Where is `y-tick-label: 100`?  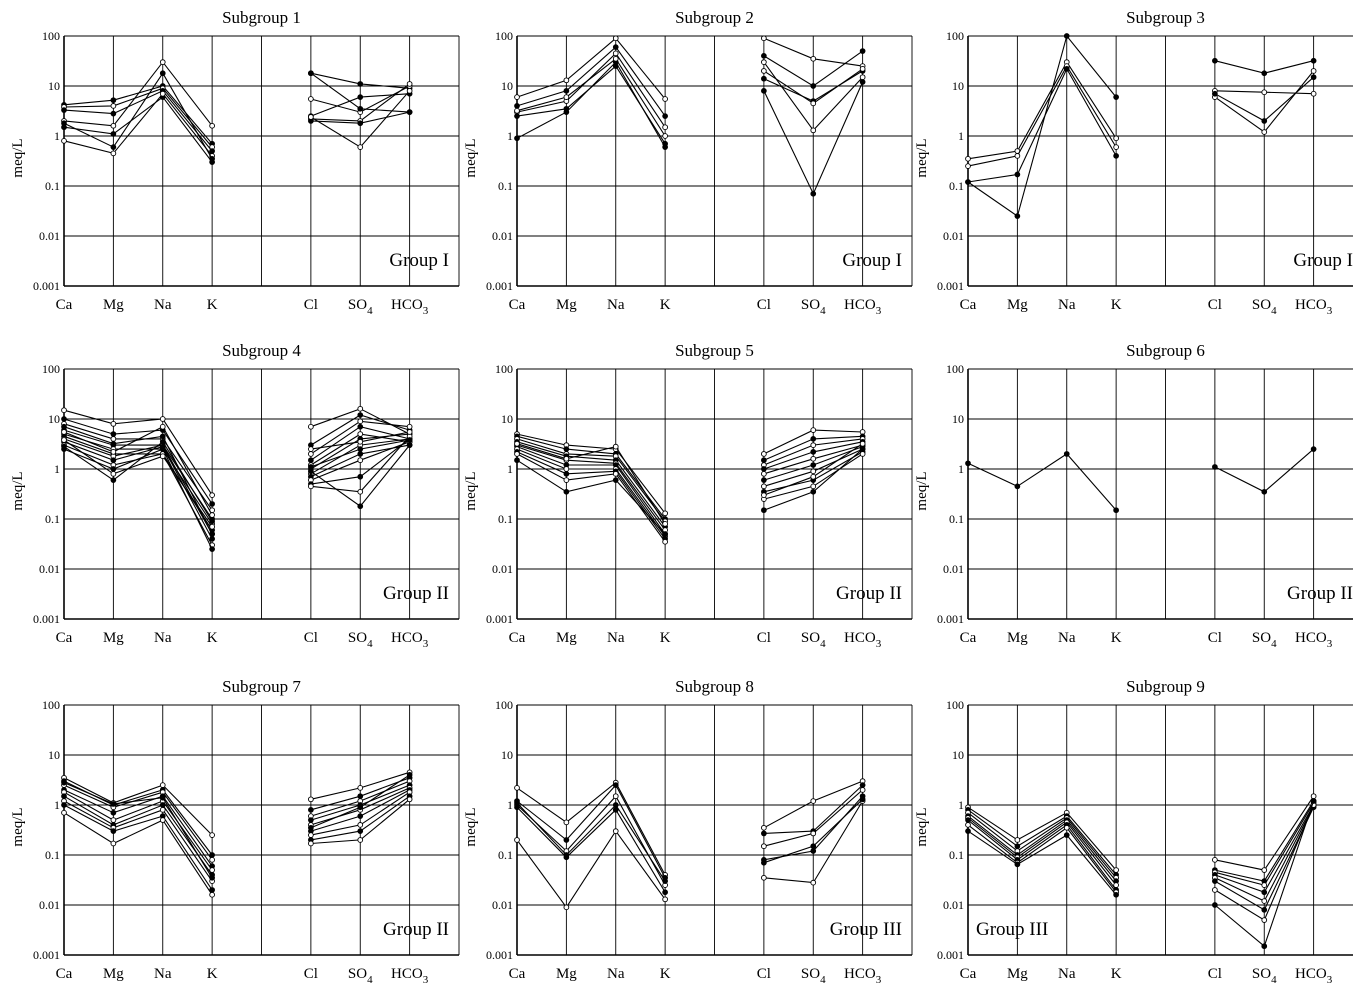
y-tick-label: 100 is located at coordinates (955, 705).